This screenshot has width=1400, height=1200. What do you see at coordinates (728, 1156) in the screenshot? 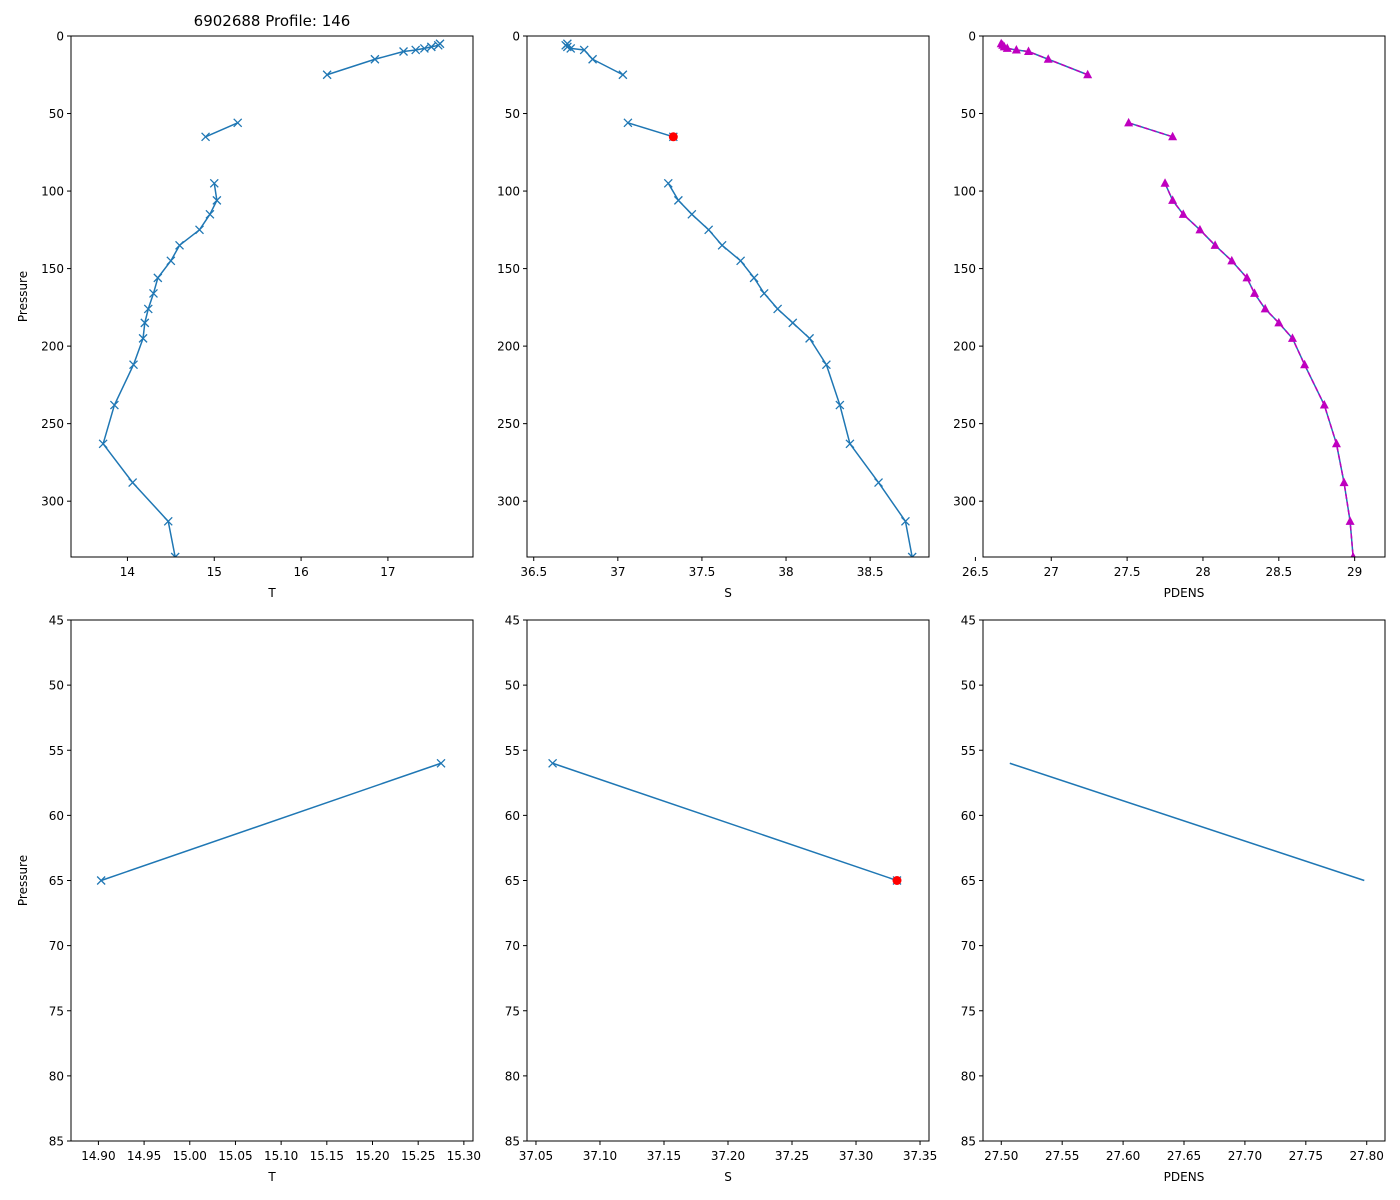
I see `x-tick-label: 37.20` at bounding box center [728, 1156].